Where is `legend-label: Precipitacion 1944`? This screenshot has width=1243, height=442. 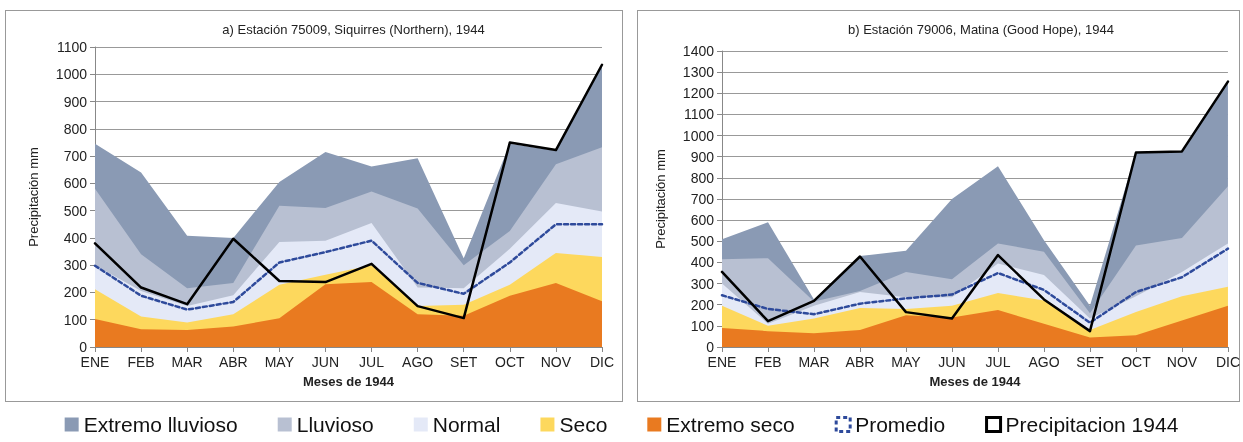
legend-label: Precipitacion 1944 is located at coordinates (1092, 424).